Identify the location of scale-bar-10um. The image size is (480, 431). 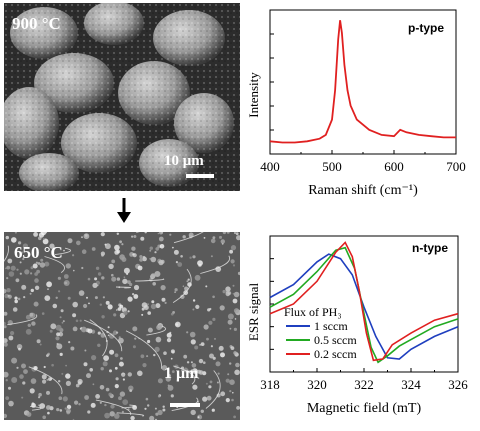
(200, 176).